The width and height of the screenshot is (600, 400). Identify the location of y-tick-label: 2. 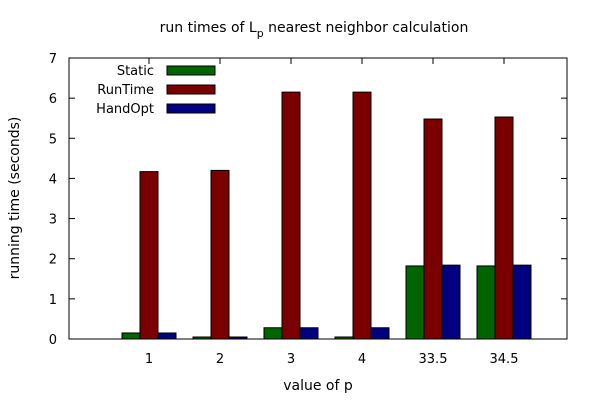
(53, 260).